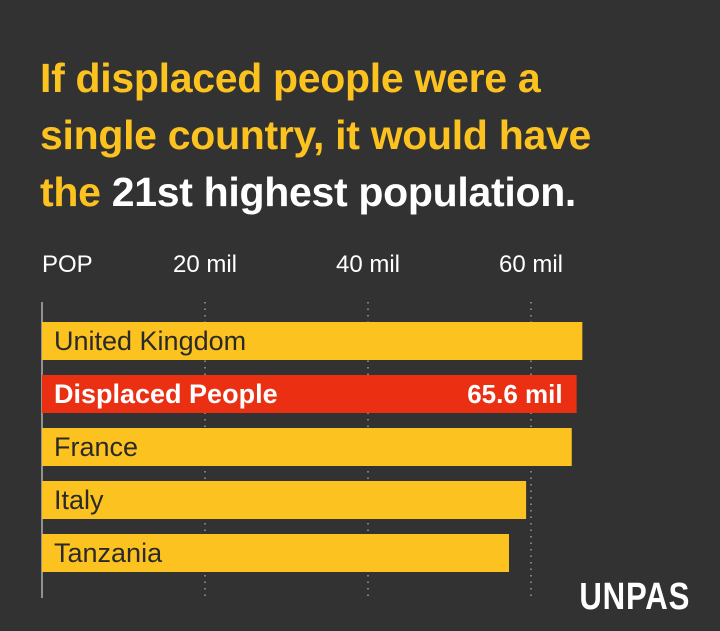 The image size is (720, 631). I want to click on bar-data-label: 65.6 mil, so click(514, 394).